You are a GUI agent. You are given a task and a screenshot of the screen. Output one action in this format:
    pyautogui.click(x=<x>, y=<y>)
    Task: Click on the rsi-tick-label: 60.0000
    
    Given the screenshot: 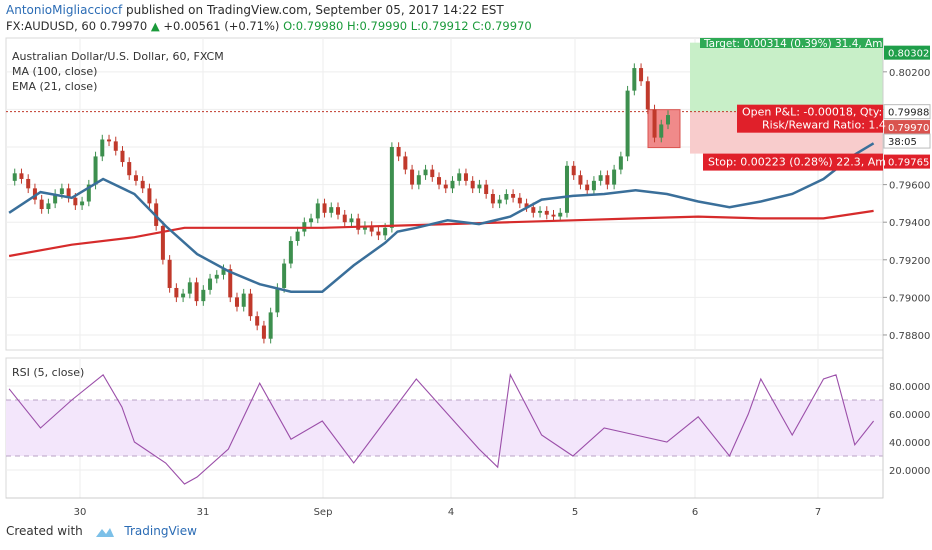 What is the action you would take?
    pyautogui.click(x=909, y=415)
    